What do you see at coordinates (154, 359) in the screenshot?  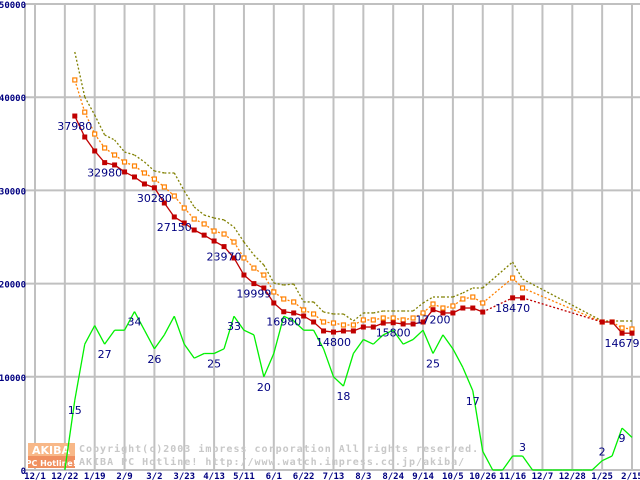 I see `data-label-shop_count: 26` at bounding box center [154, 359].